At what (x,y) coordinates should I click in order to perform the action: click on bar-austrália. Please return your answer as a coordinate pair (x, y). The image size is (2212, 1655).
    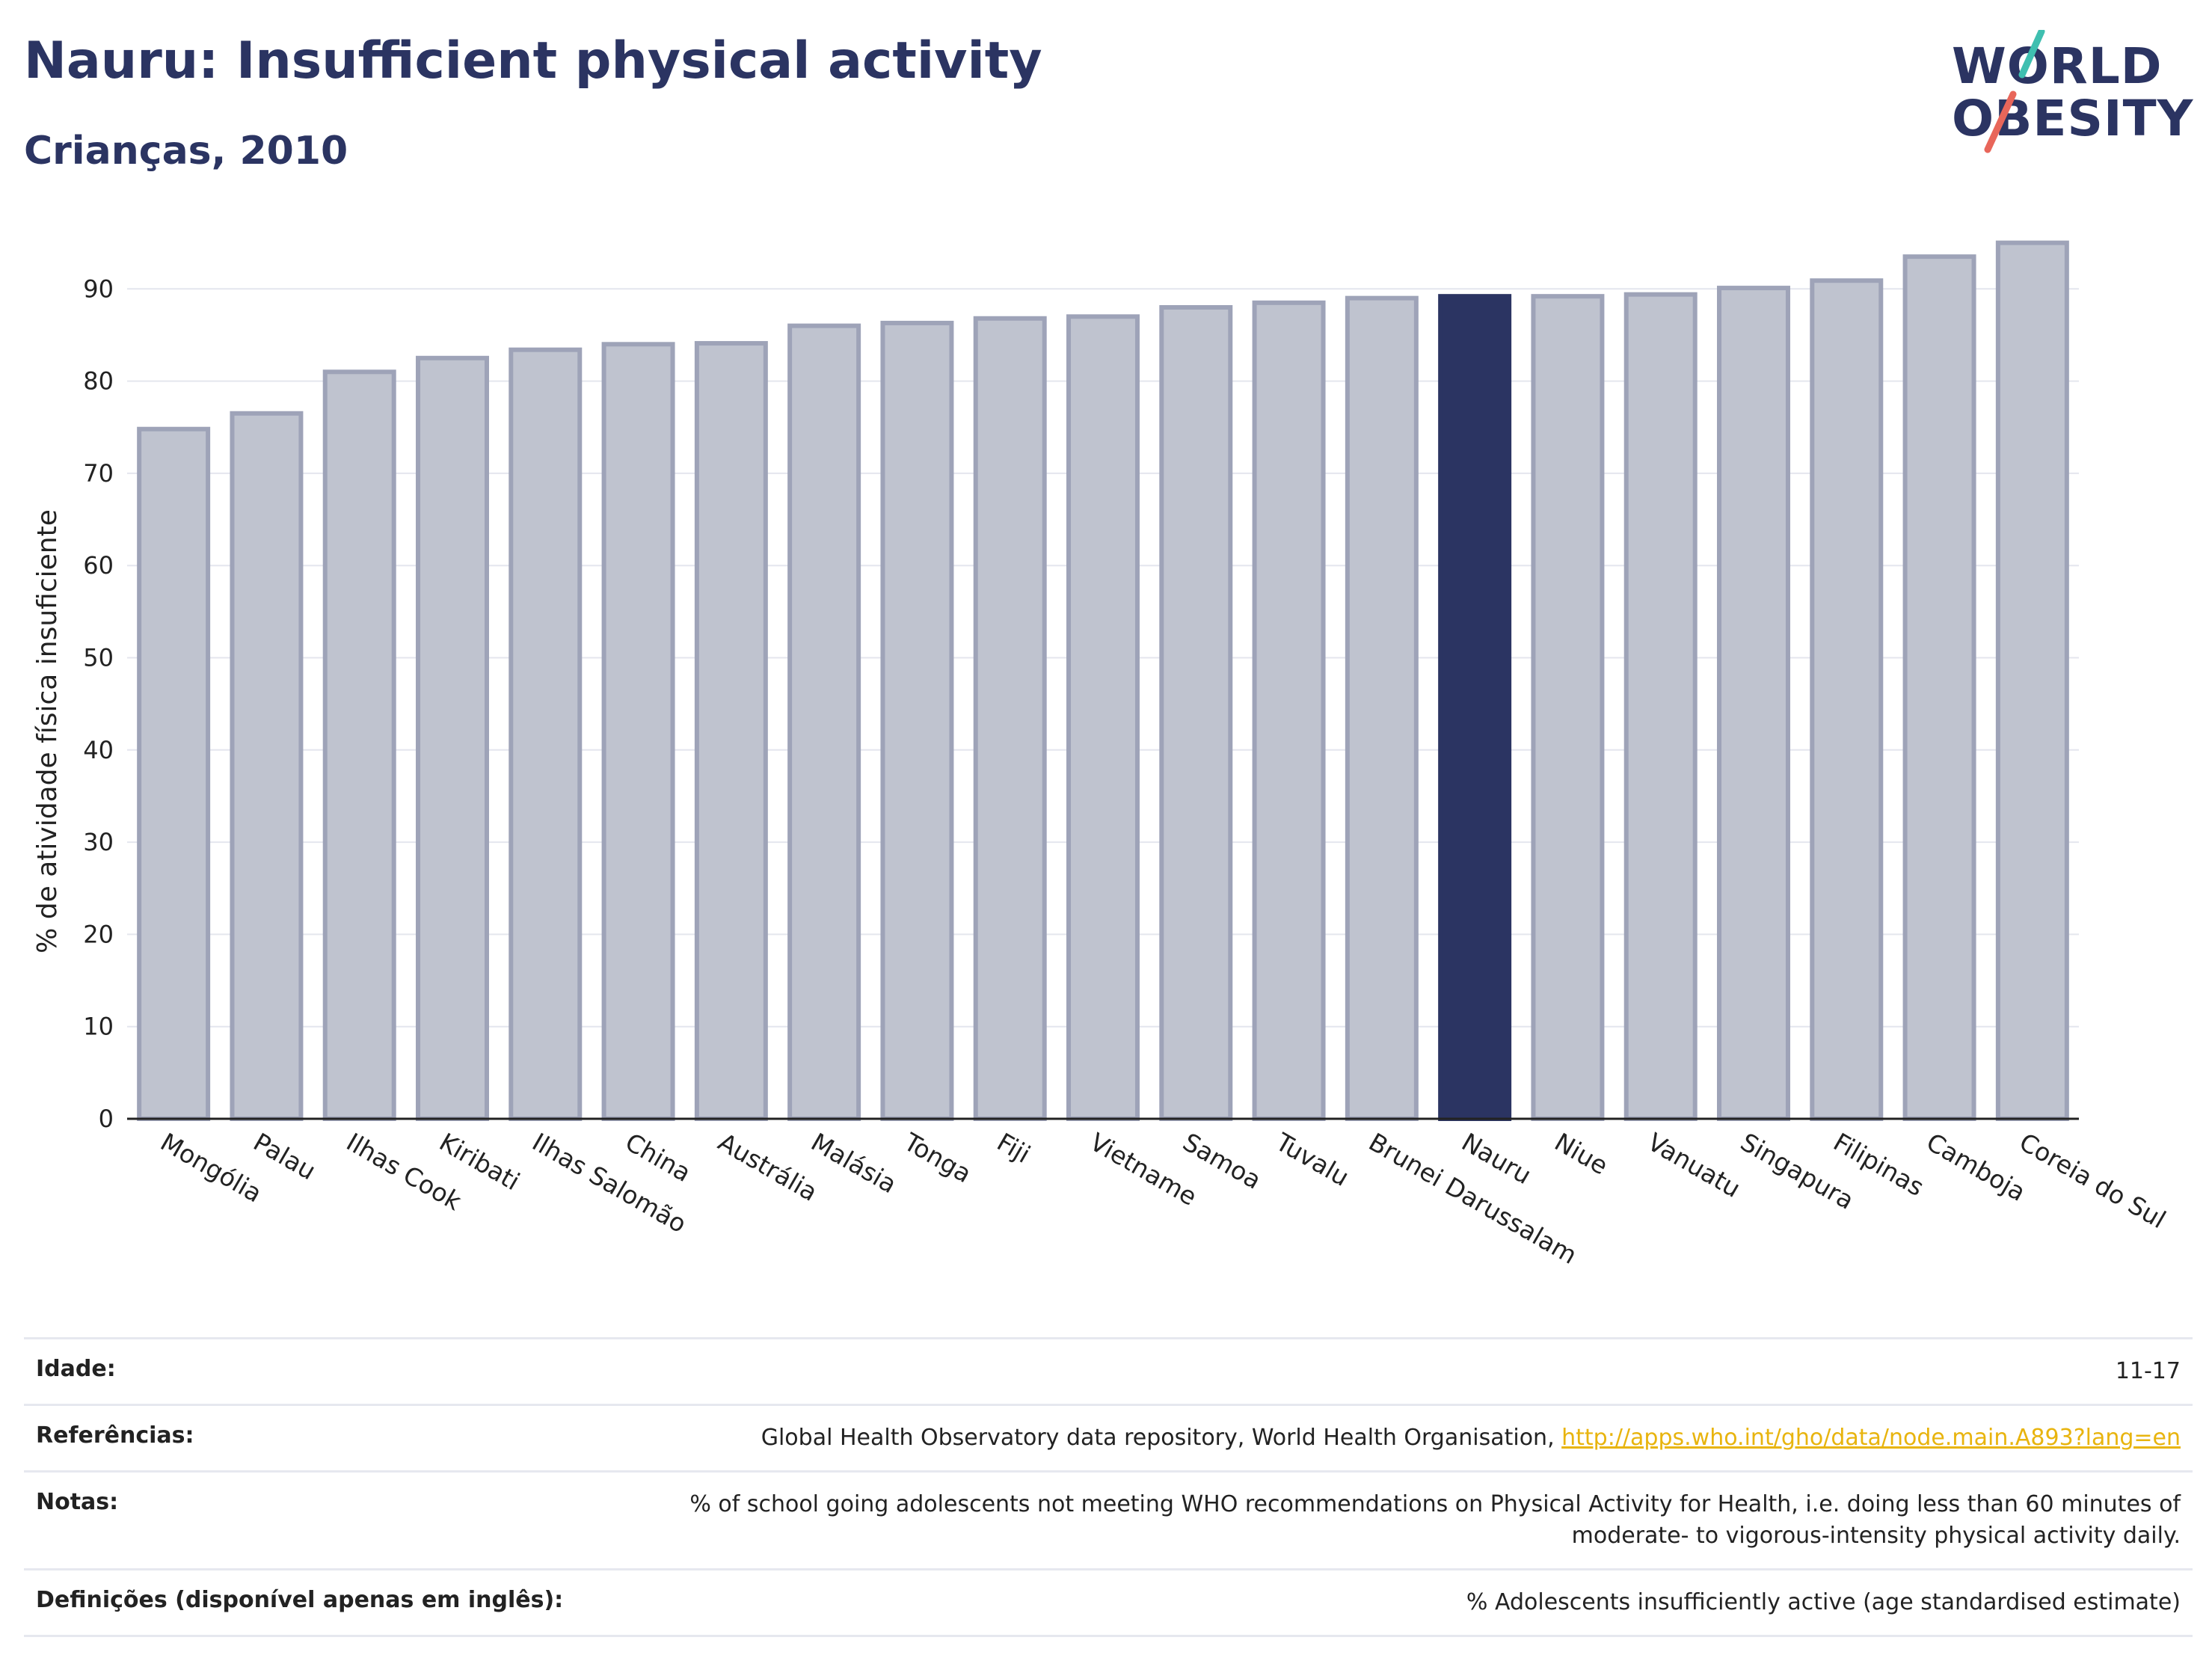
    Looking at the image, I should click on (731, 731).